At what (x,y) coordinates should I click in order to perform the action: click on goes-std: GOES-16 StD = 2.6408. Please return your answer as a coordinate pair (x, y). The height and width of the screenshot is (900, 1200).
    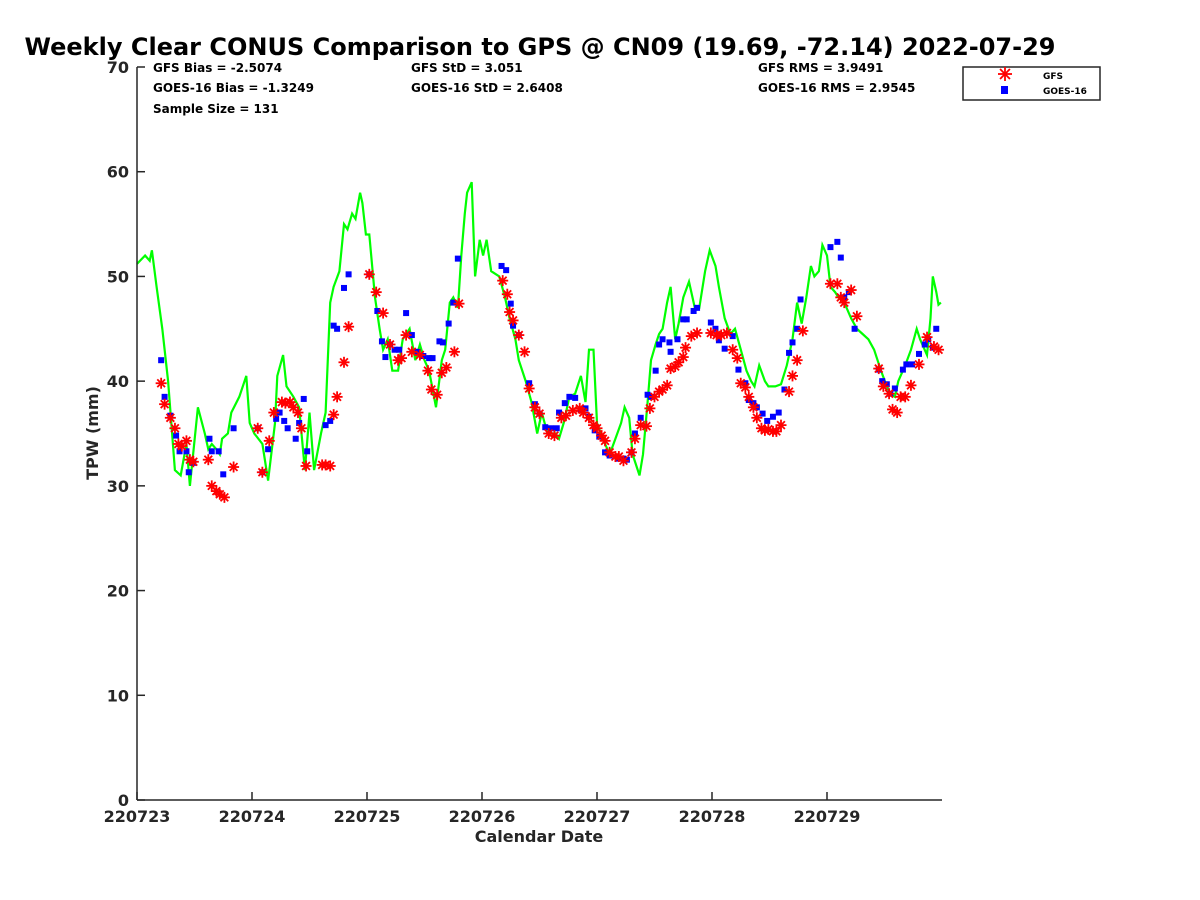
    Looking at the image, I should click on (487, 88).